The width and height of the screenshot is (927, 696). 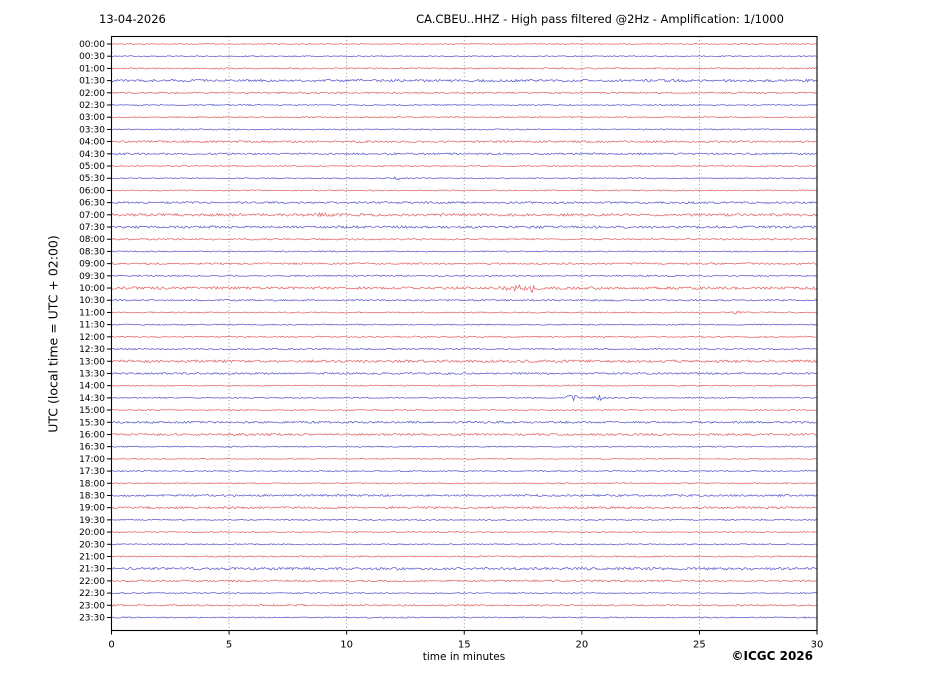 I want to click on trace-21:30, so click(x=464, y=568).